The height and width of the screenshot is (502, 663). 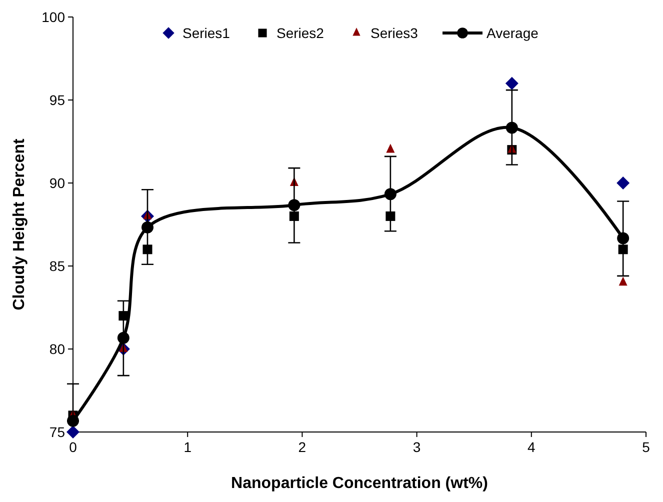 What do you see at coordinates (302, 447) in the screenshot?
I see `x-tick-label: 2` at bounding box center [302, 447].